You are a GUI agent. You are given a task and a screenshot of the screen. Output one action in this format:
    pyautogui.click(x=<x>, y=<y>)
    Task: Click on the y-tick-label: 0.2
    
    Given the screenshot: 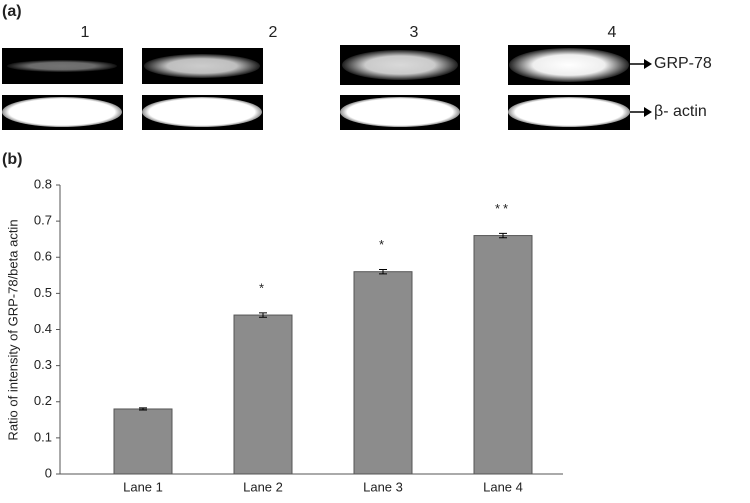 What is the action you would take?
    pyautogui.click(x=43, y=400)
    